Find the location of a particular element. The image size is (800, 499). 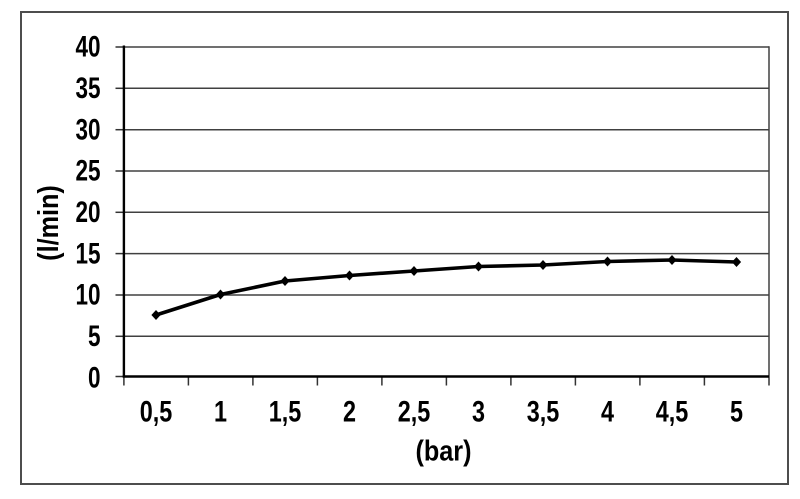

svg-text: (bar) is located at coordinates (443, 450).